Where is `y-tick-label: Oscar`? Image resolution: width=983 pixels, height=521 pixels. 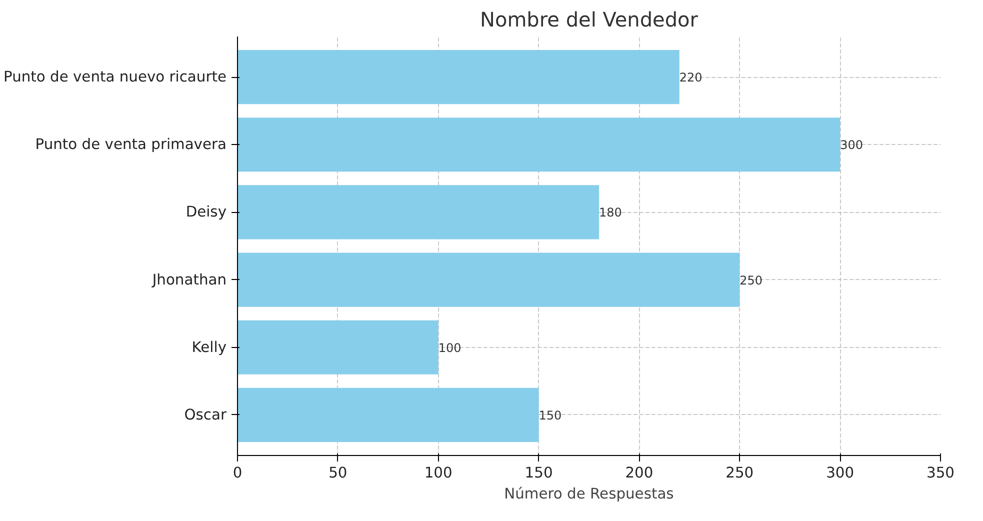 y-tick-label: Oscar is located at coordinates (206, 415).